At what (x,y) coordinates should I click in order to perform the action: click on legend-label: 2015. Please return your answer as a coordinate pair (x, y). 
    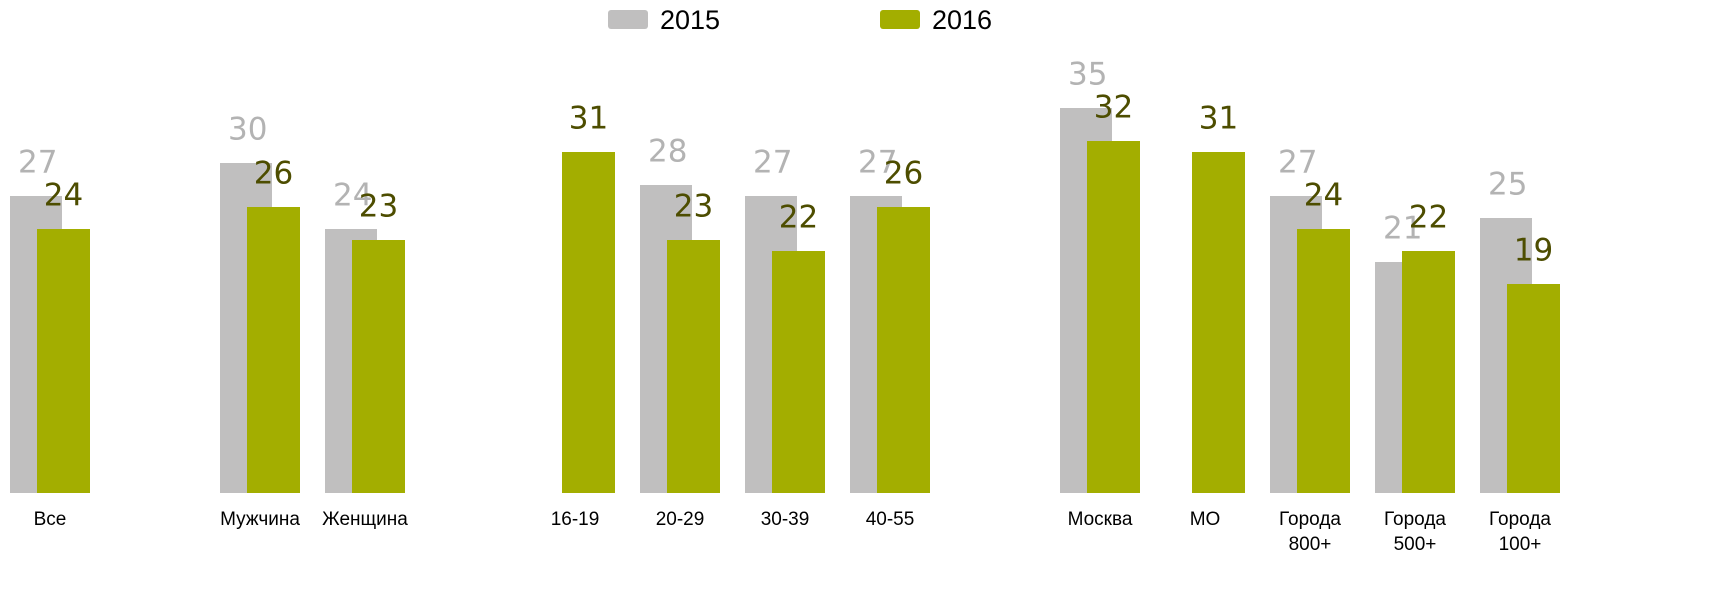
    Looking at the image, I should click on (690, 20).